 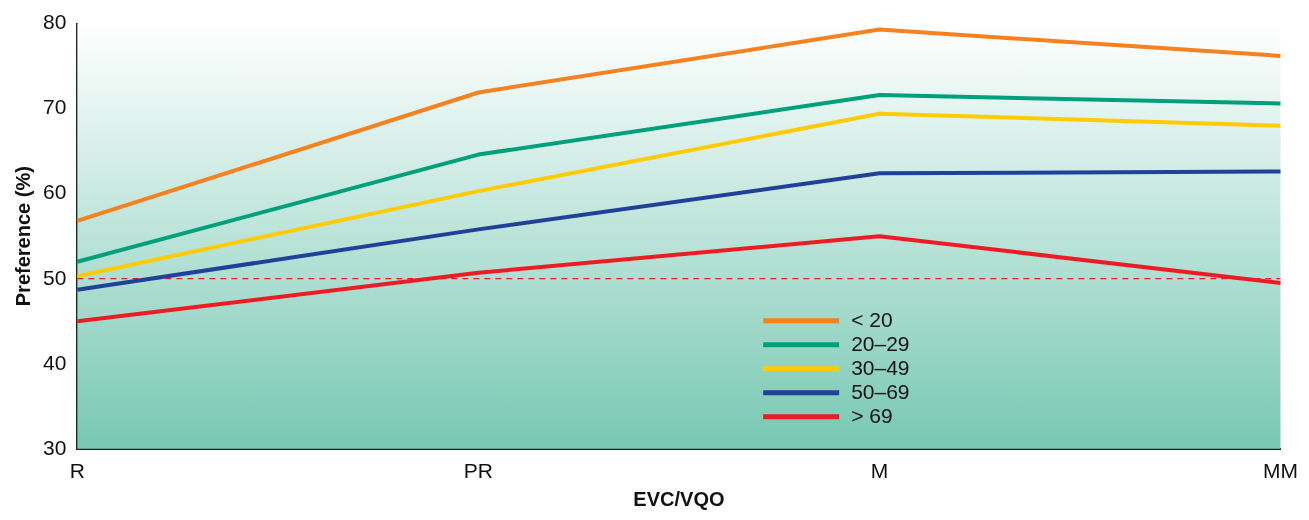 What do you see at coordinates (880, 367) in the screenshot?
I see `legend-label: 30–49` at bounding box center [880, 367].